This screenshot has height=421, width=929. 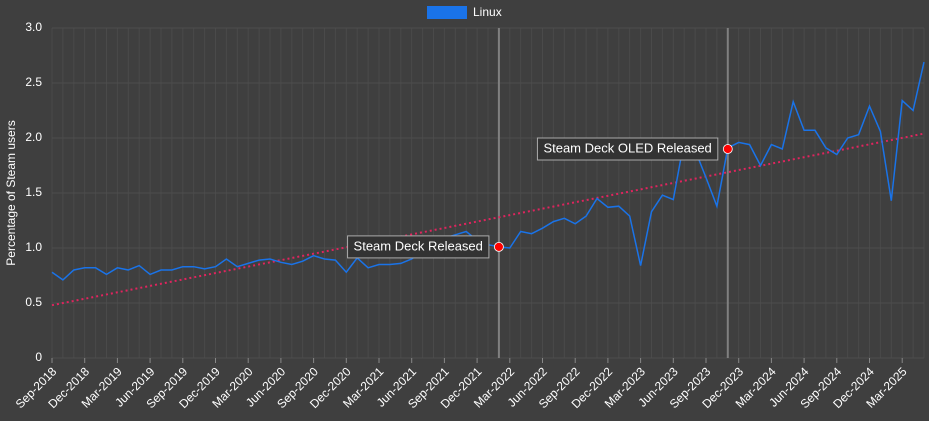 What do you see at coordinates (447, 12) in the screenshot?
I see `legend-swatch` at bounding box center [447, 12].